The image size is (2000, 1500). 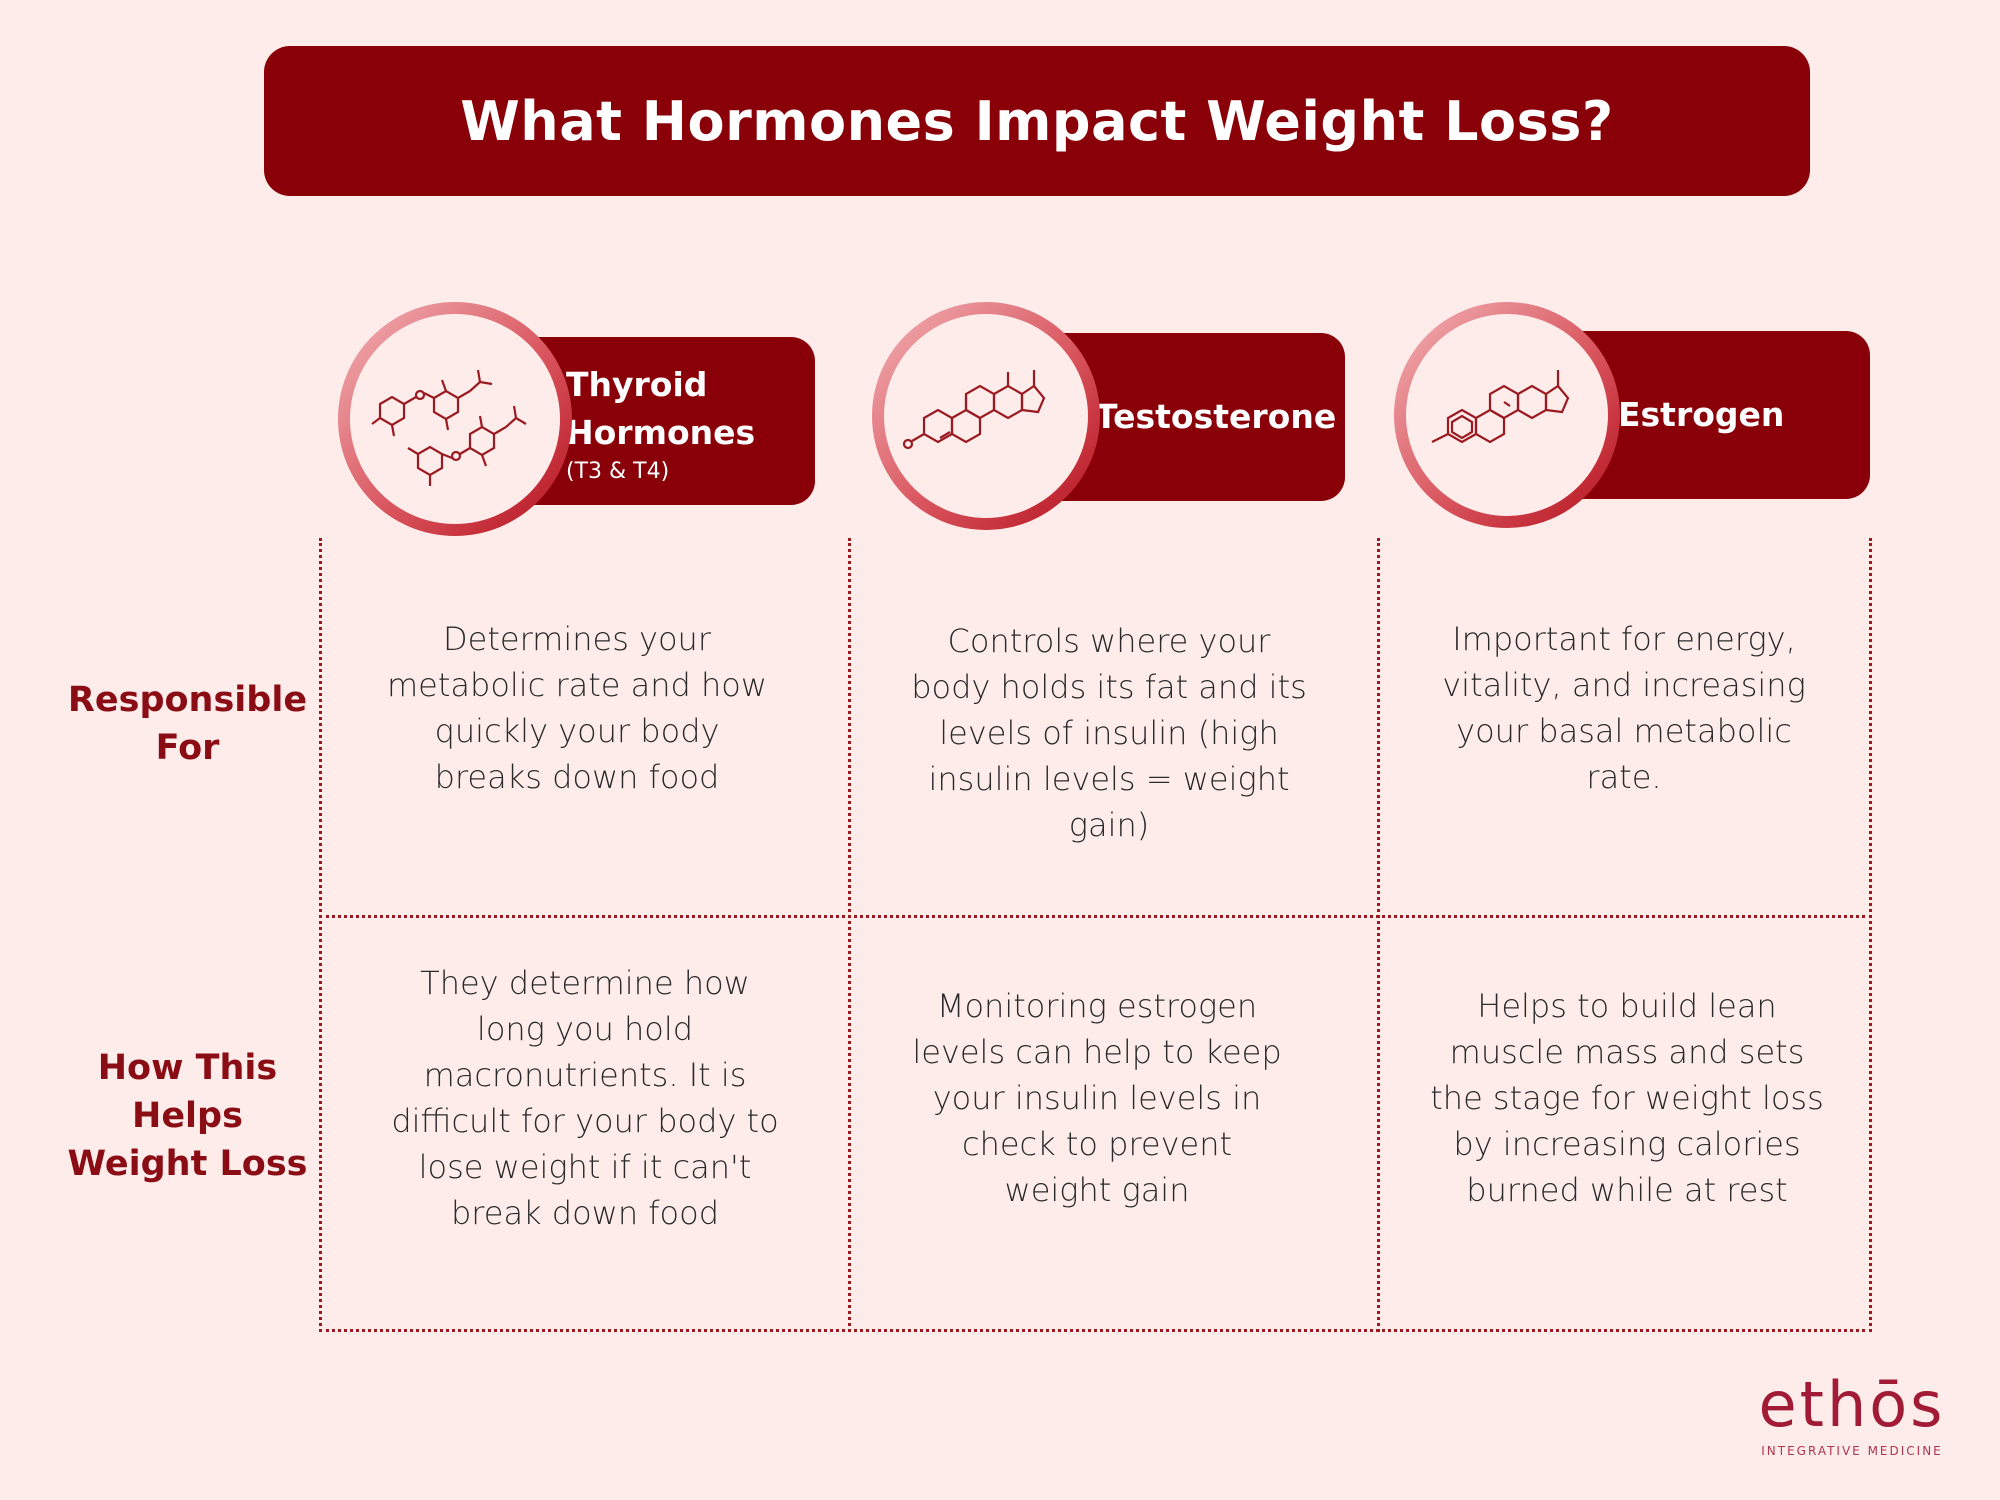 I want to click on thyroid-molecule-icon, so click(x=449, y=427).